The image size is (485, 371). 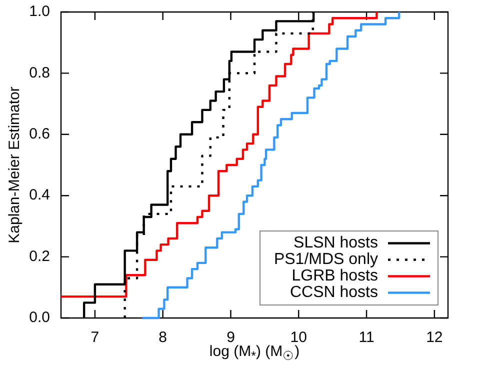 I want to click on x-tick-label: 7, so click(x=95, y=337).